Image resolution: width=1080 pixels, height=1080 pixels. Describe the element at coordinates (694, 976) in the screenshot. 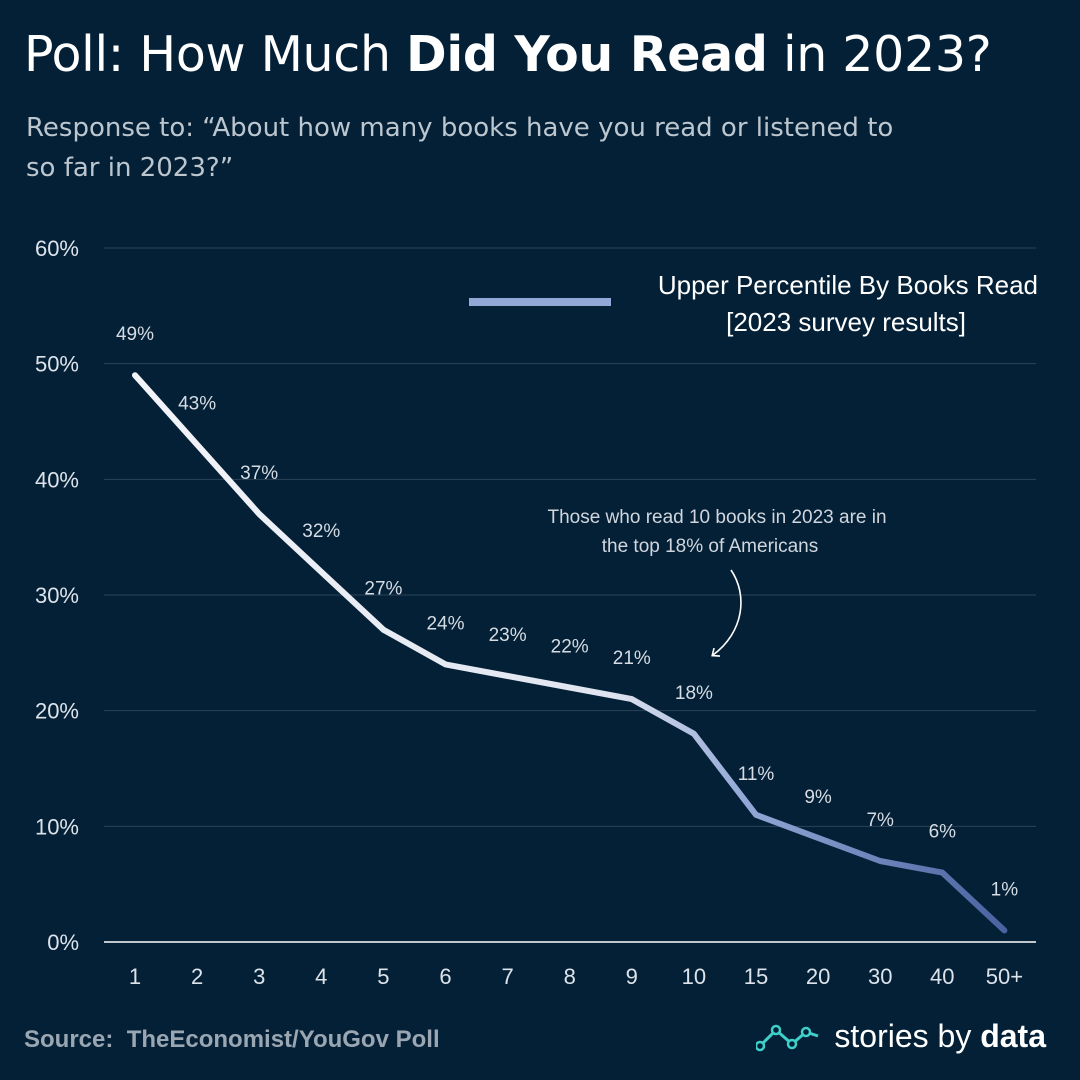

I see `x-tick-label: 10` at that location.